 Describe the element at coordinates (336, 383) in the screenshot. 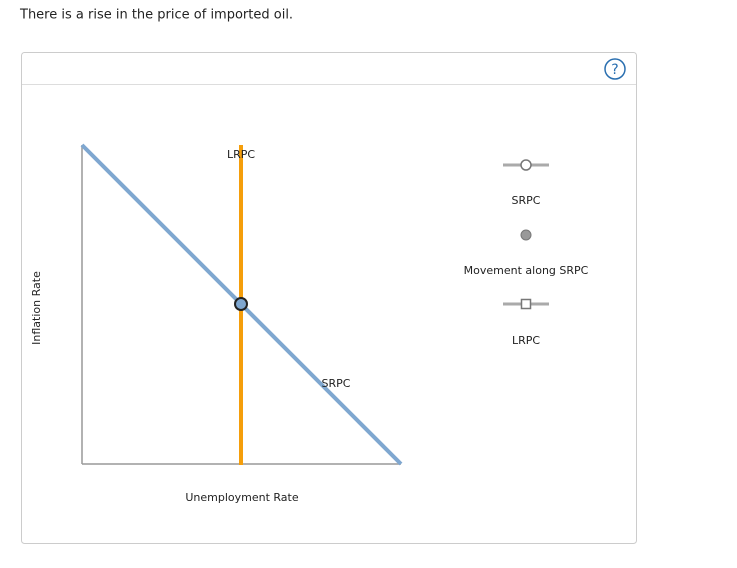

I see `srpc-label: SRPC` at that location.